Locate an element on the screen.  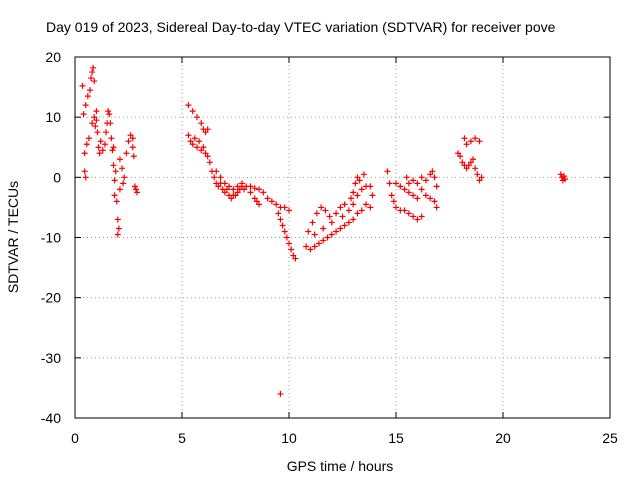
y-tick-label: 20 is located at coordinates (53, 57).